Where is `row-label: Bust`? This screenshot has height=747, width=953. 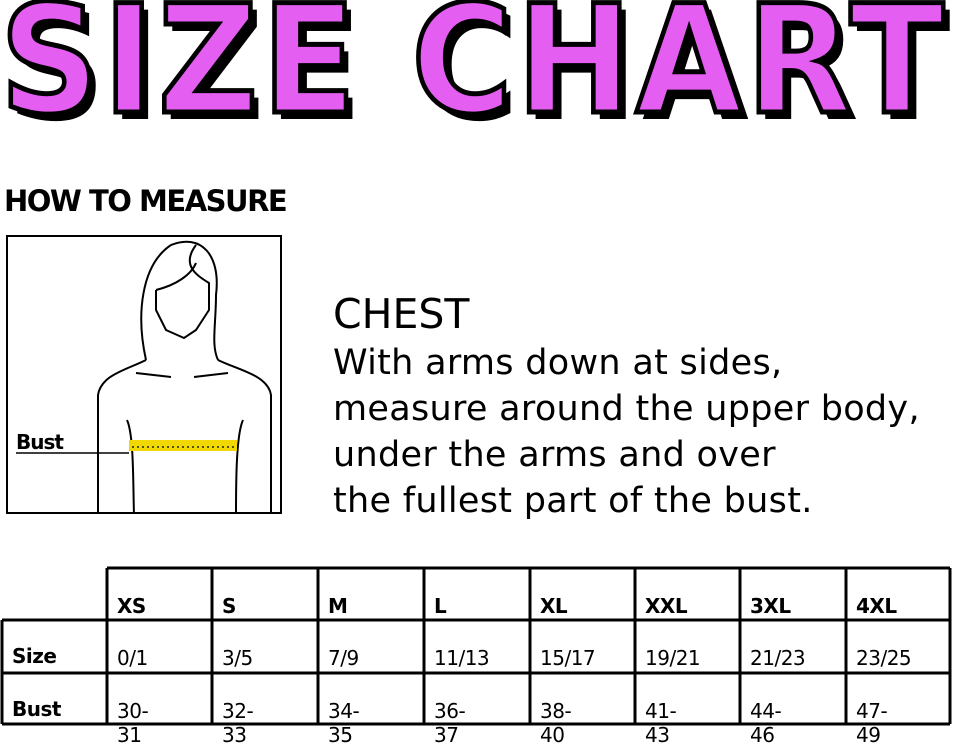 row-label: Bust is located at coordinates (36, 709).